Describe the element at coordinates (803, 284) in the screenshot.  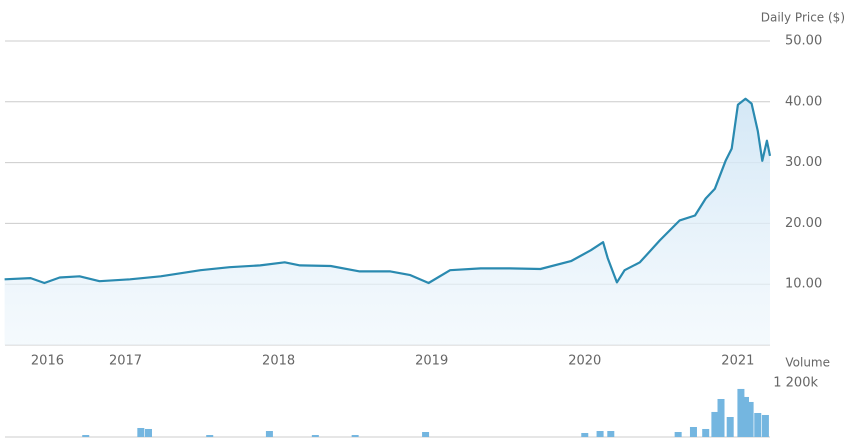
I see `y-tick-label: 10.00` at that location.